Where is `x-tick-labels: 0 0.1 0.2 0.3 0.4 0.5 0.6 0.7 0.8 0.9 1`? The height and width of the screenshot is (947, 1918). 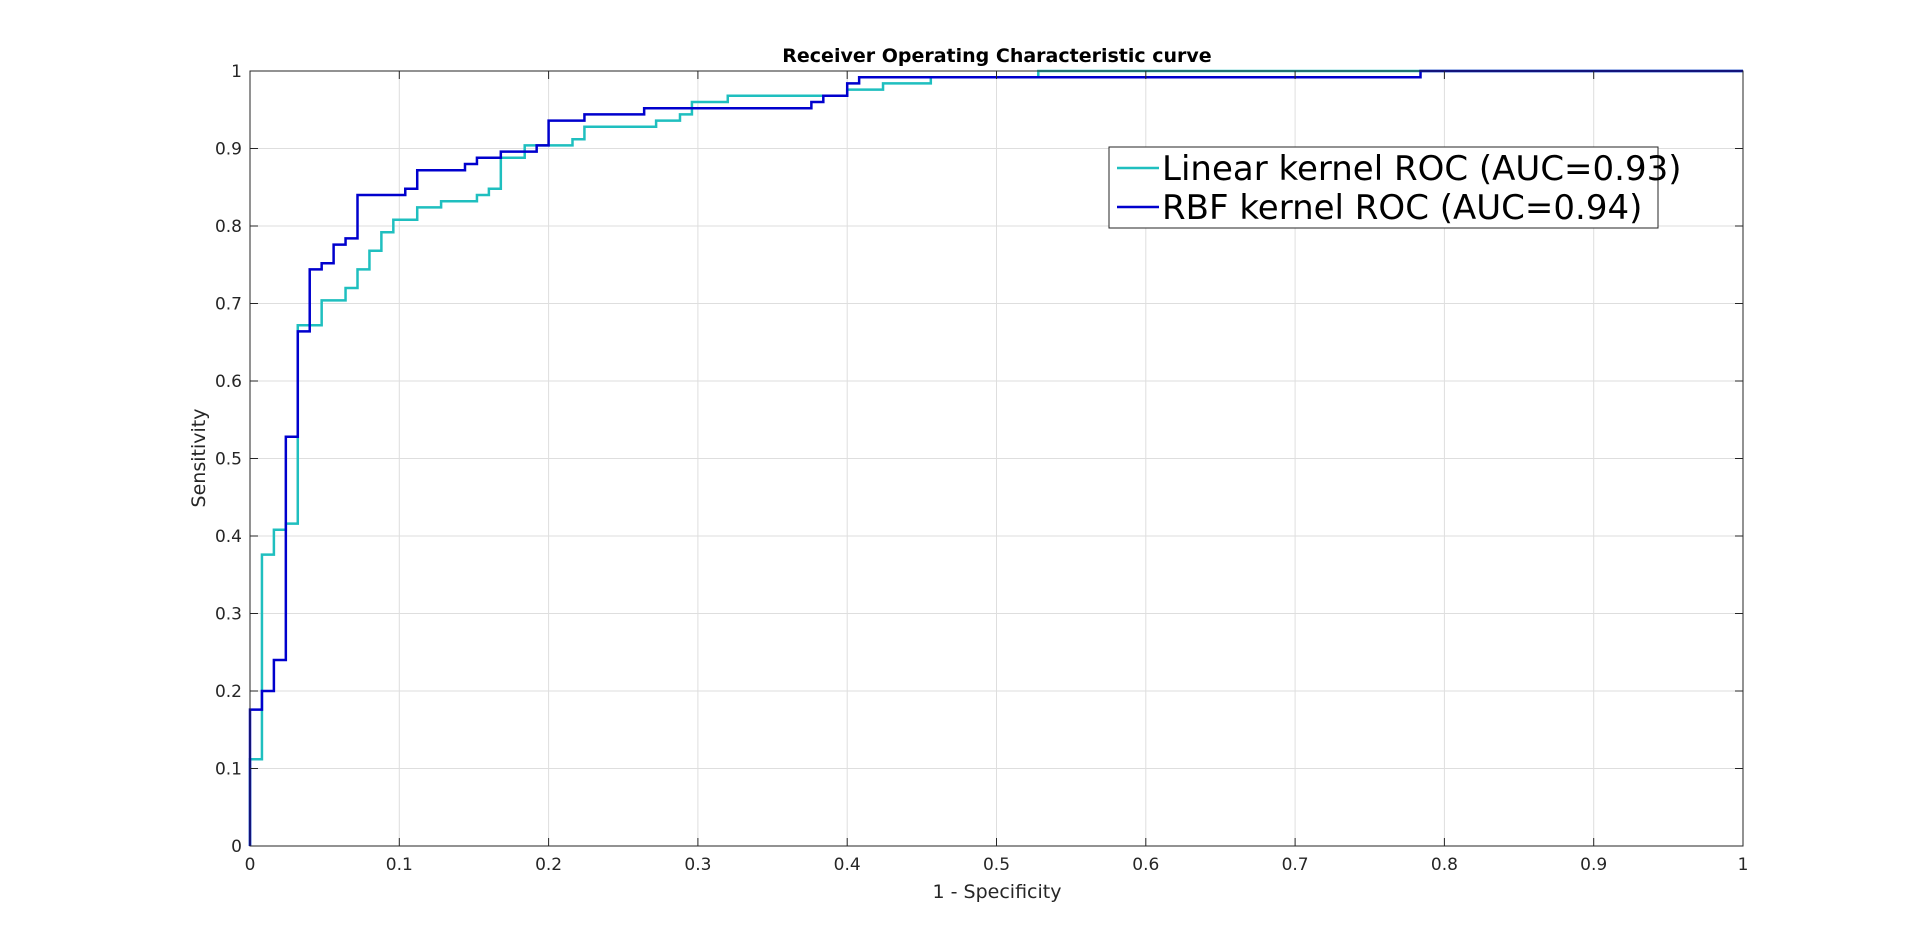 x-tick-labels: 0 0.1 0.2 0.3 0.4 0.5 0.6 0.7 0.8 0.9 1 is located at coordinates (997, 865).